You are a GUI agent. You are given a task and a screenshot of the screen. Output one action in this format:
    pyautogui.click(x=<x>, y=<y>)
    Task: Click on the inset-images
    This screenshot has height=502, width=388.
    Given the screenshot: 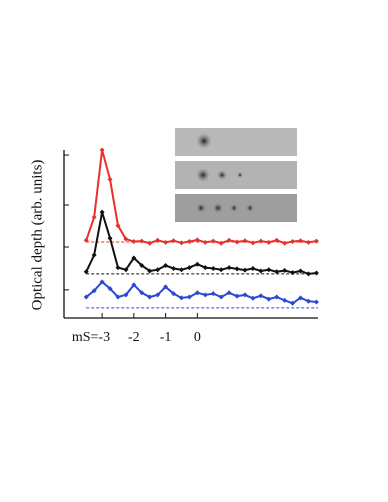 What is the action you would take?
    pyautogui.click(x=236, y=175)
    